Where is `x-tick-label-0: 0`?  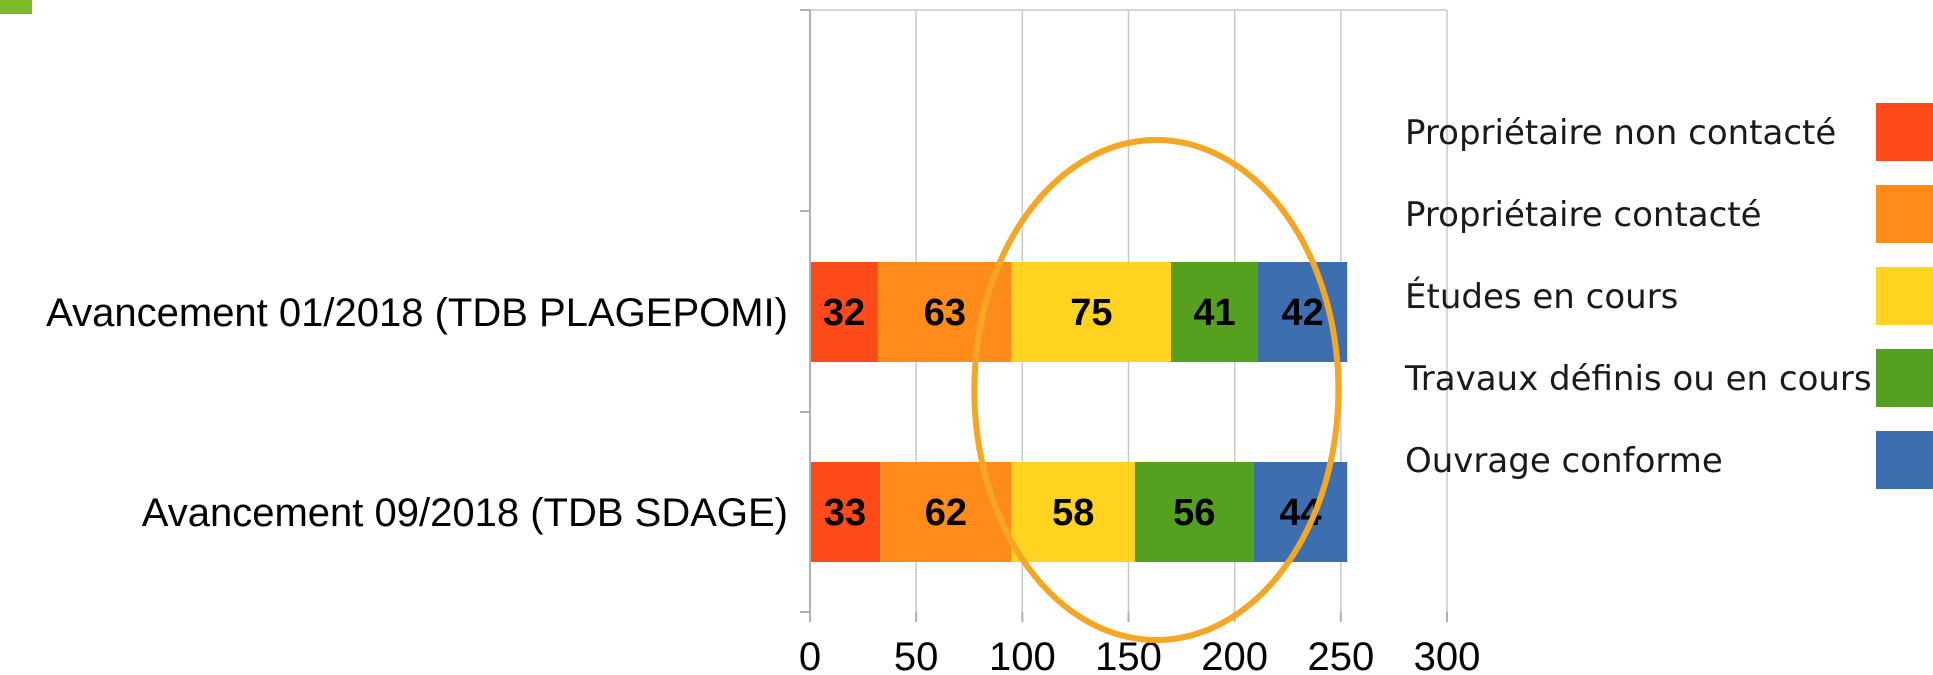 x-tick-label-0: 0 is located at coordinates (810, 655).